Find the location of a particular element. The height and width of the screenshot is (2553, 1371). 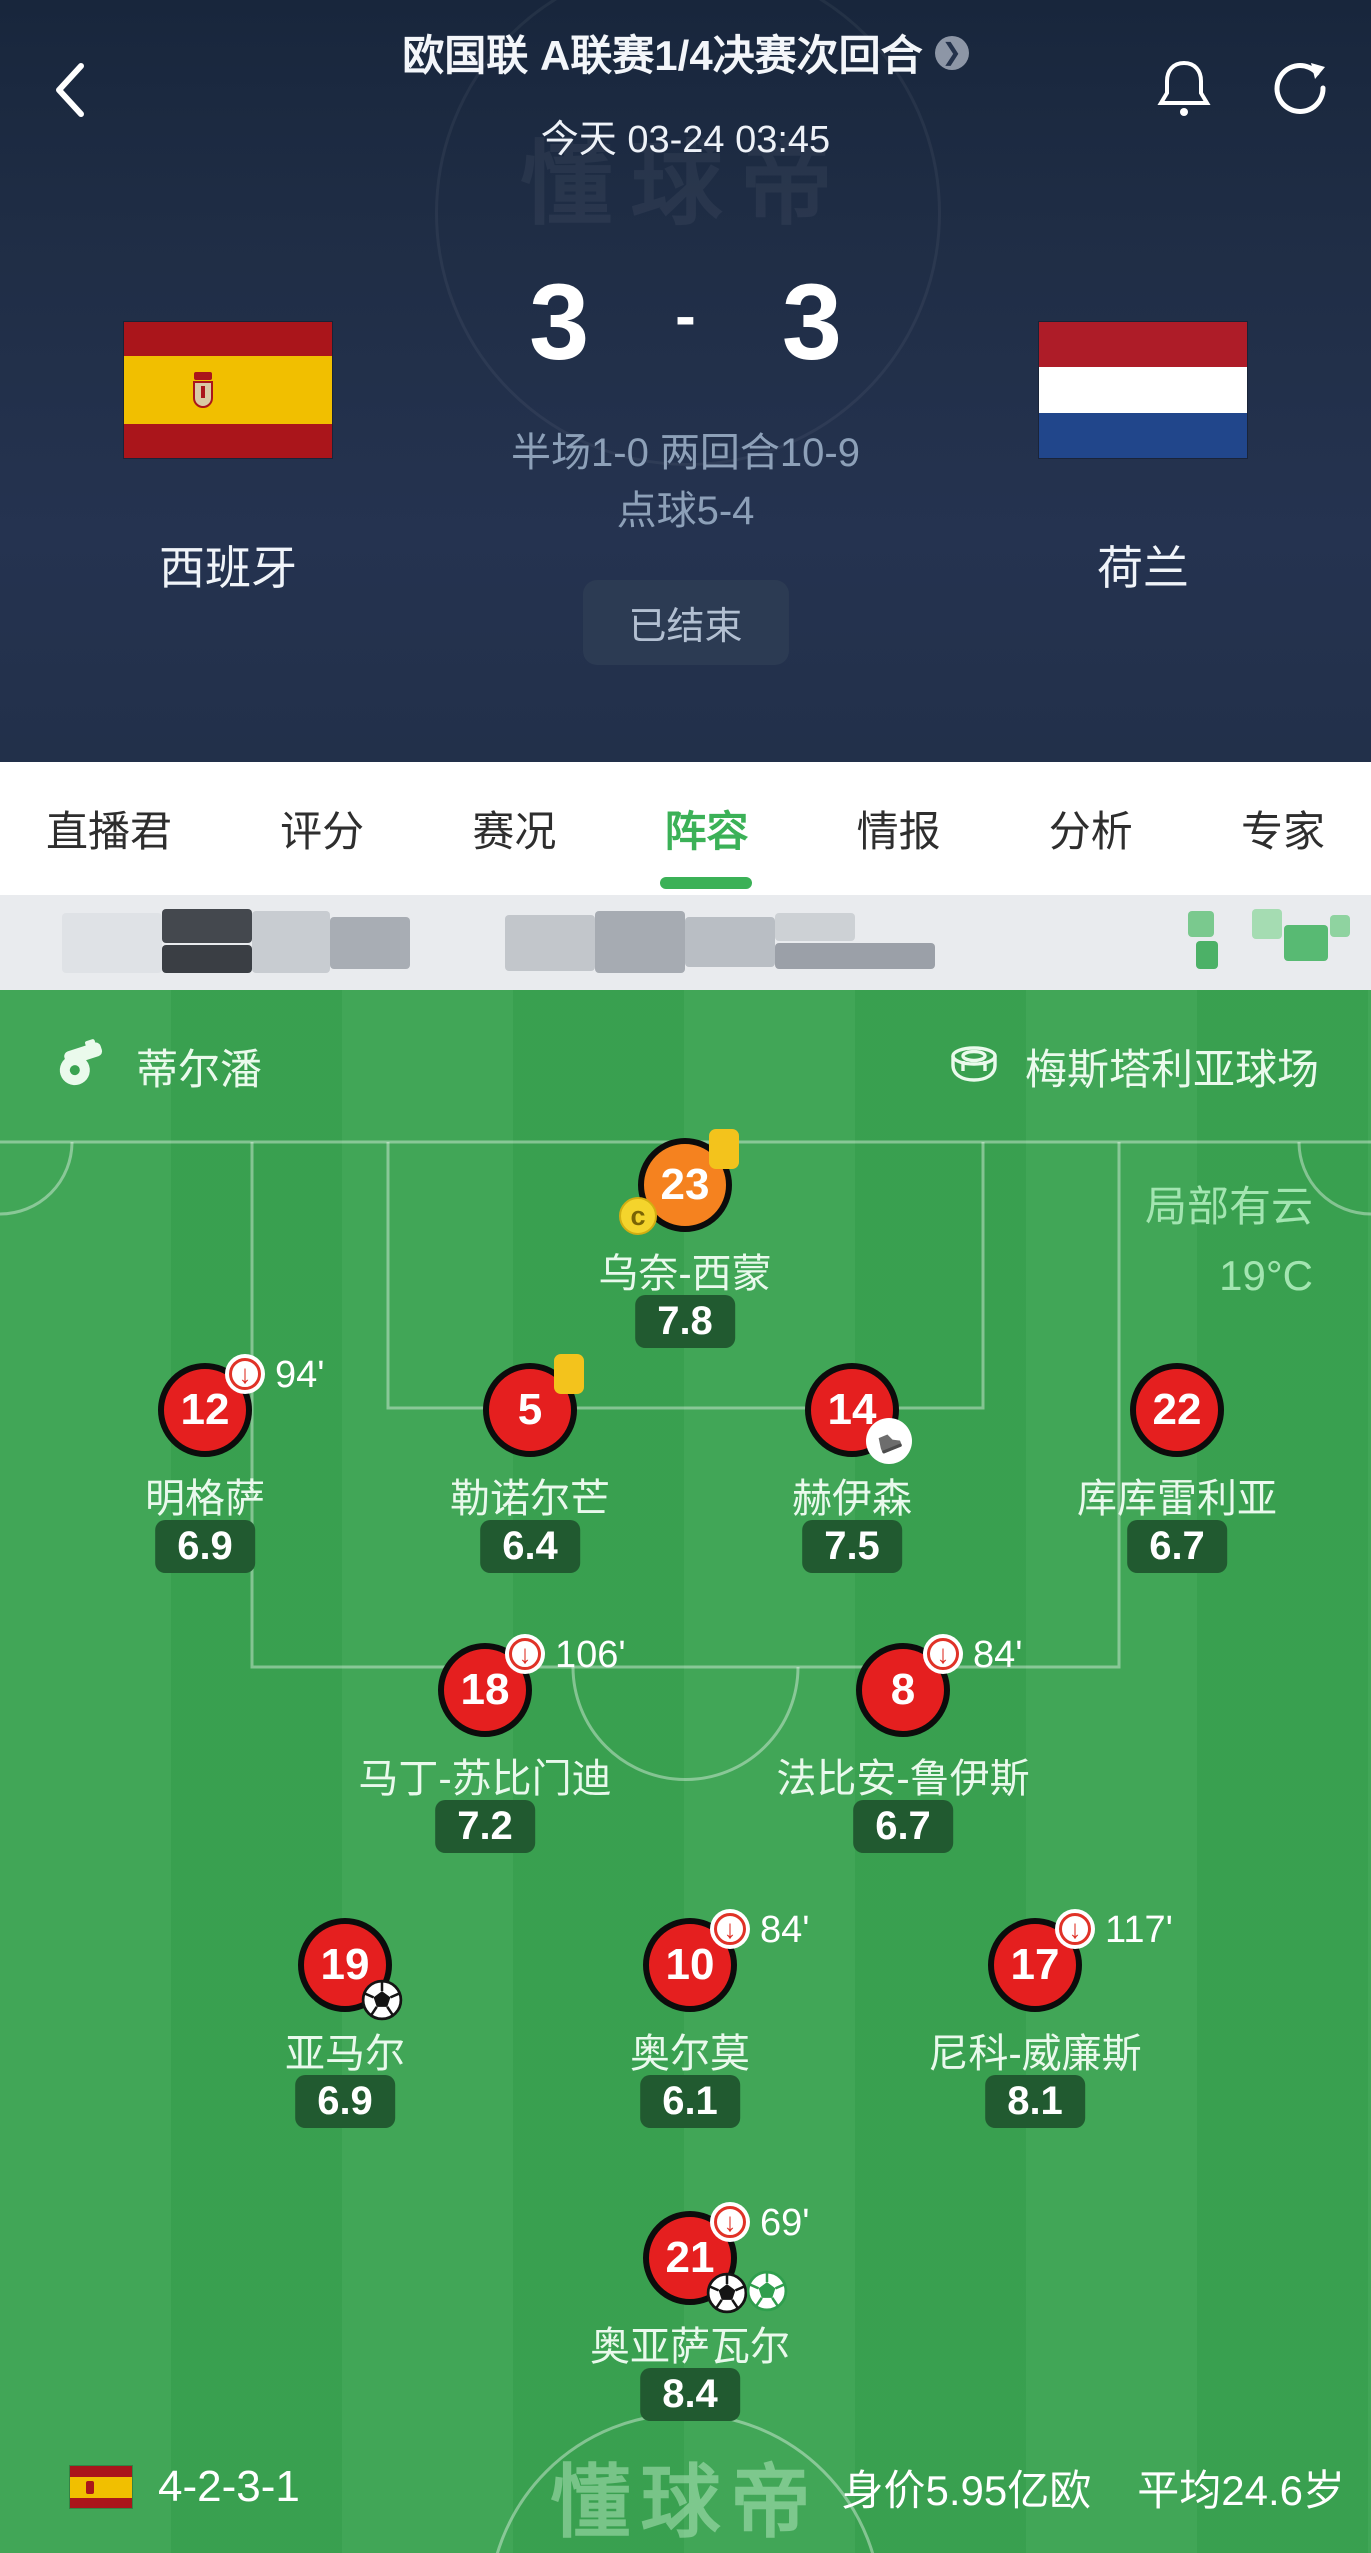

squad-stats: 身价5.95亿欧 平均24.6岁 is located at coordinates (1094, 2487).